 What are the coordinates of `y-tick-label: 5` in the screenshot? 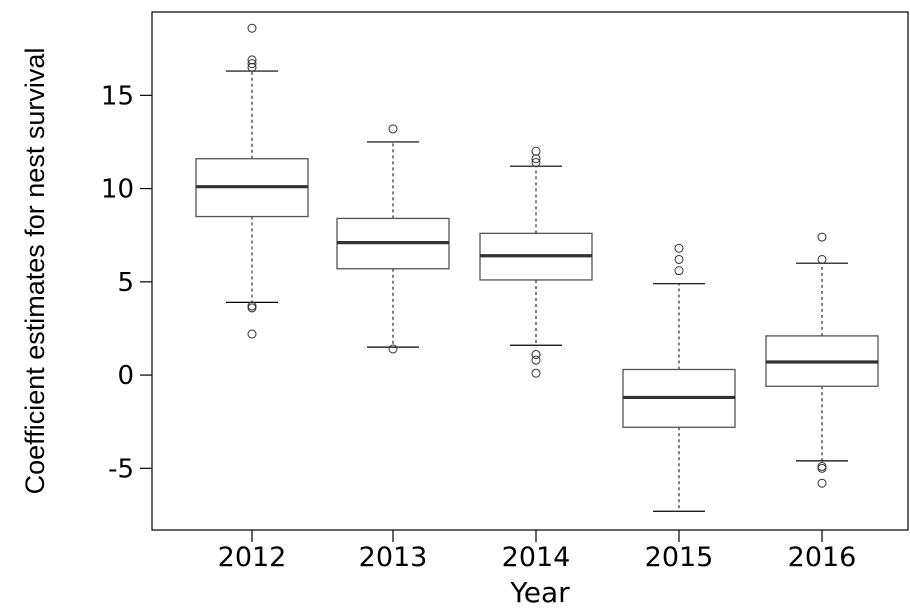 It's located at (125, 283).